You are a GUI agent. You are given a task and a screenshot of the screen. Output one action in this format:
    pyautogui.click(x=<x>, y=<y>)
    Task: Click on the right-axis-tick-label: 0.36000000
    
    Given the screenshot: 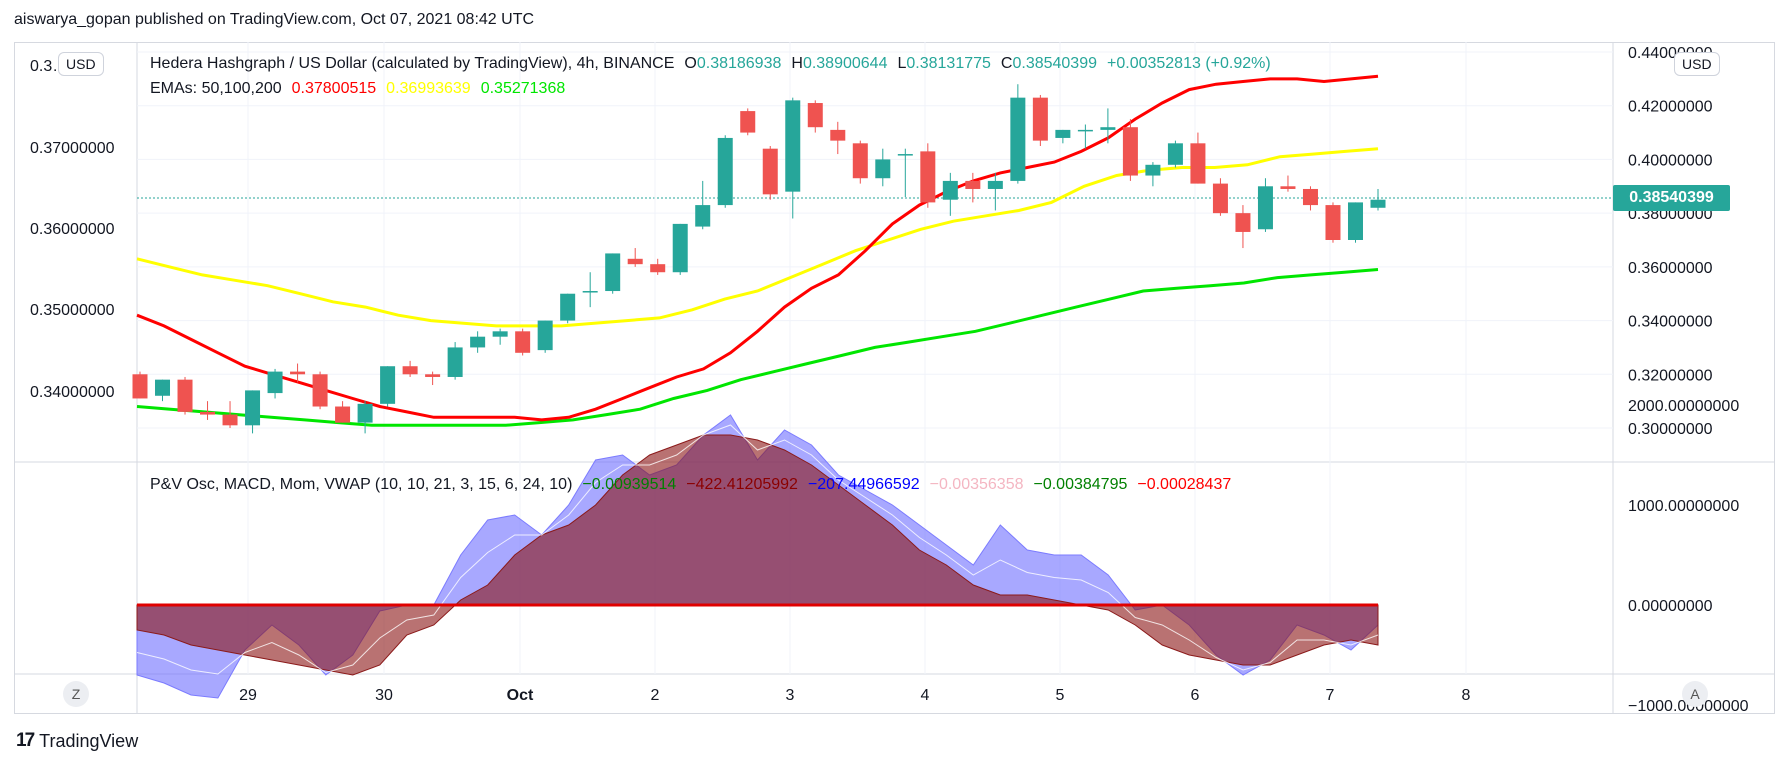 What is the action you would take?
    pyautogui.click(x=1670, y=268)
    